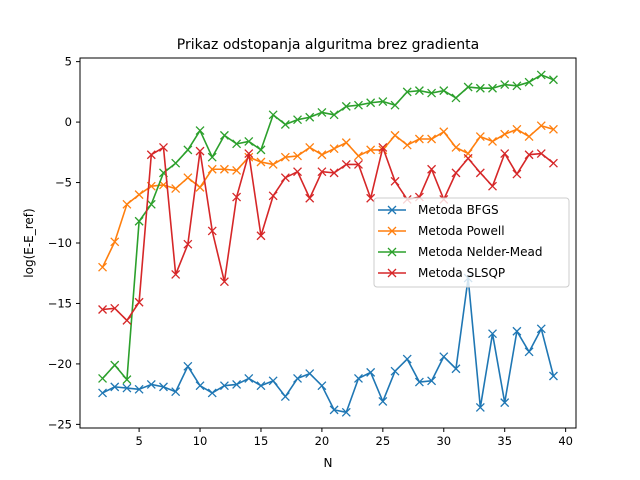 The width and height of the screenshot is (640, 480). Describe the element at coordinates (200, 441) in the screenshot. I see `x-tick-label: 10` at that location.